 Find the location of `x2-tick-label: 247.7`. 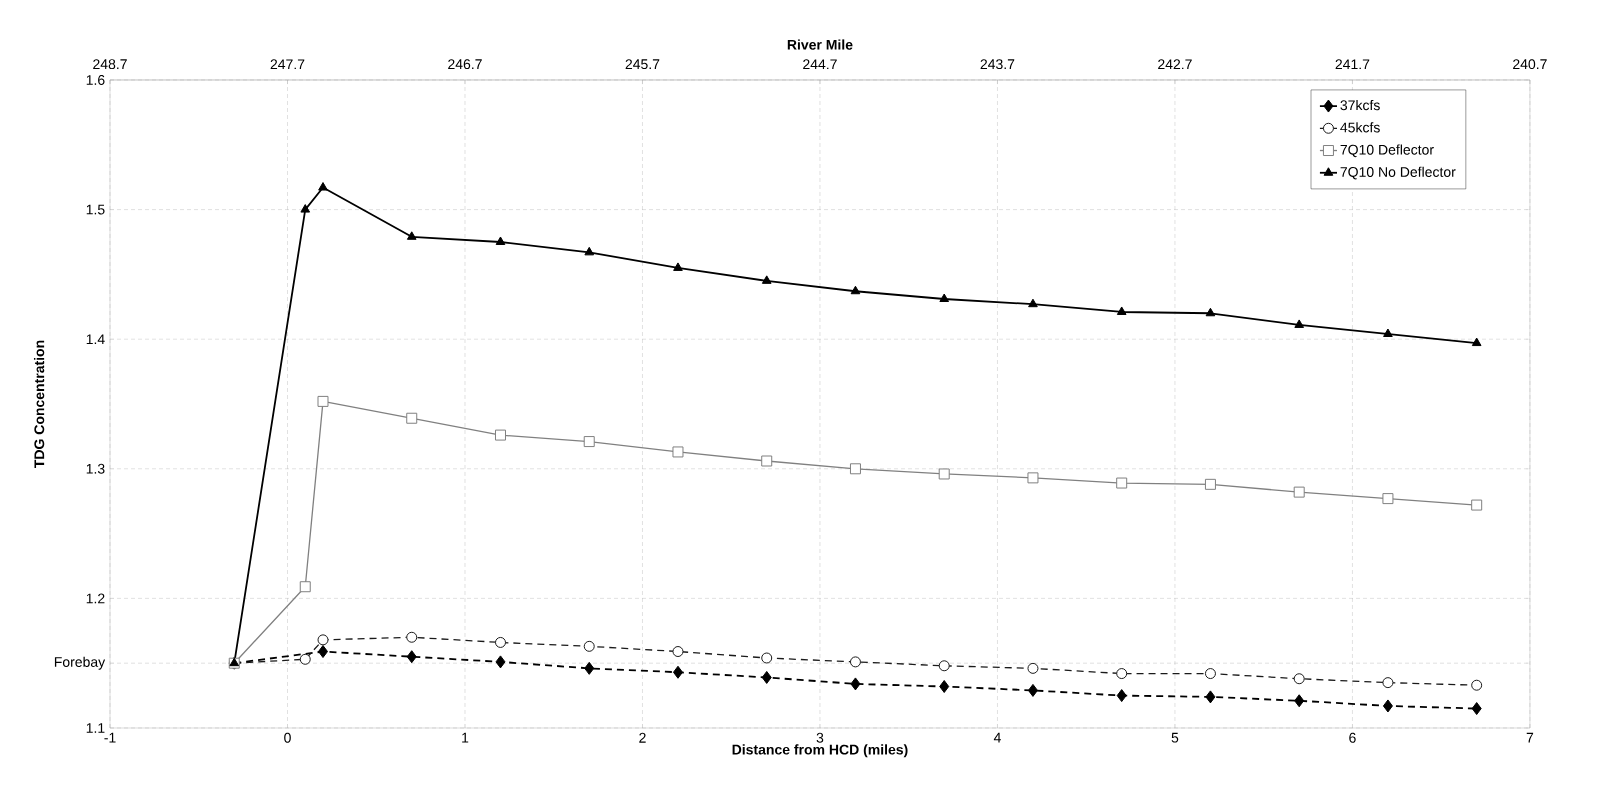

x2-tick-label: 247.7 is located at coordinates (287, 64).